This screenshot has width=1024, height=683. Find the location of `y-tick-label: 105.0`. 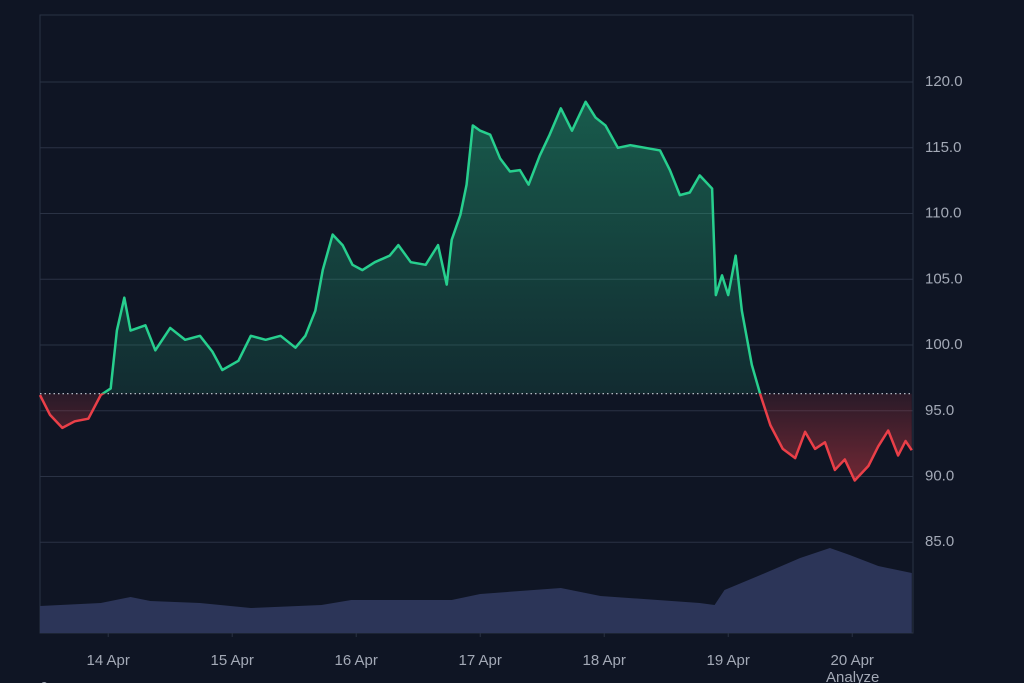

y-tick-label: 105.0 is located at coordinates (944, 278).